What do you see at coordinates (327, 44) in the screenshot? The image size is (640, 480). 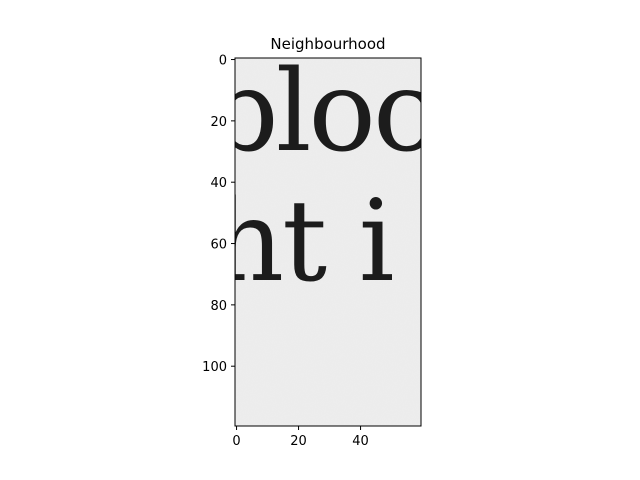 I see `chart-title: Neighbourhood` at bounding box center [327, 44].